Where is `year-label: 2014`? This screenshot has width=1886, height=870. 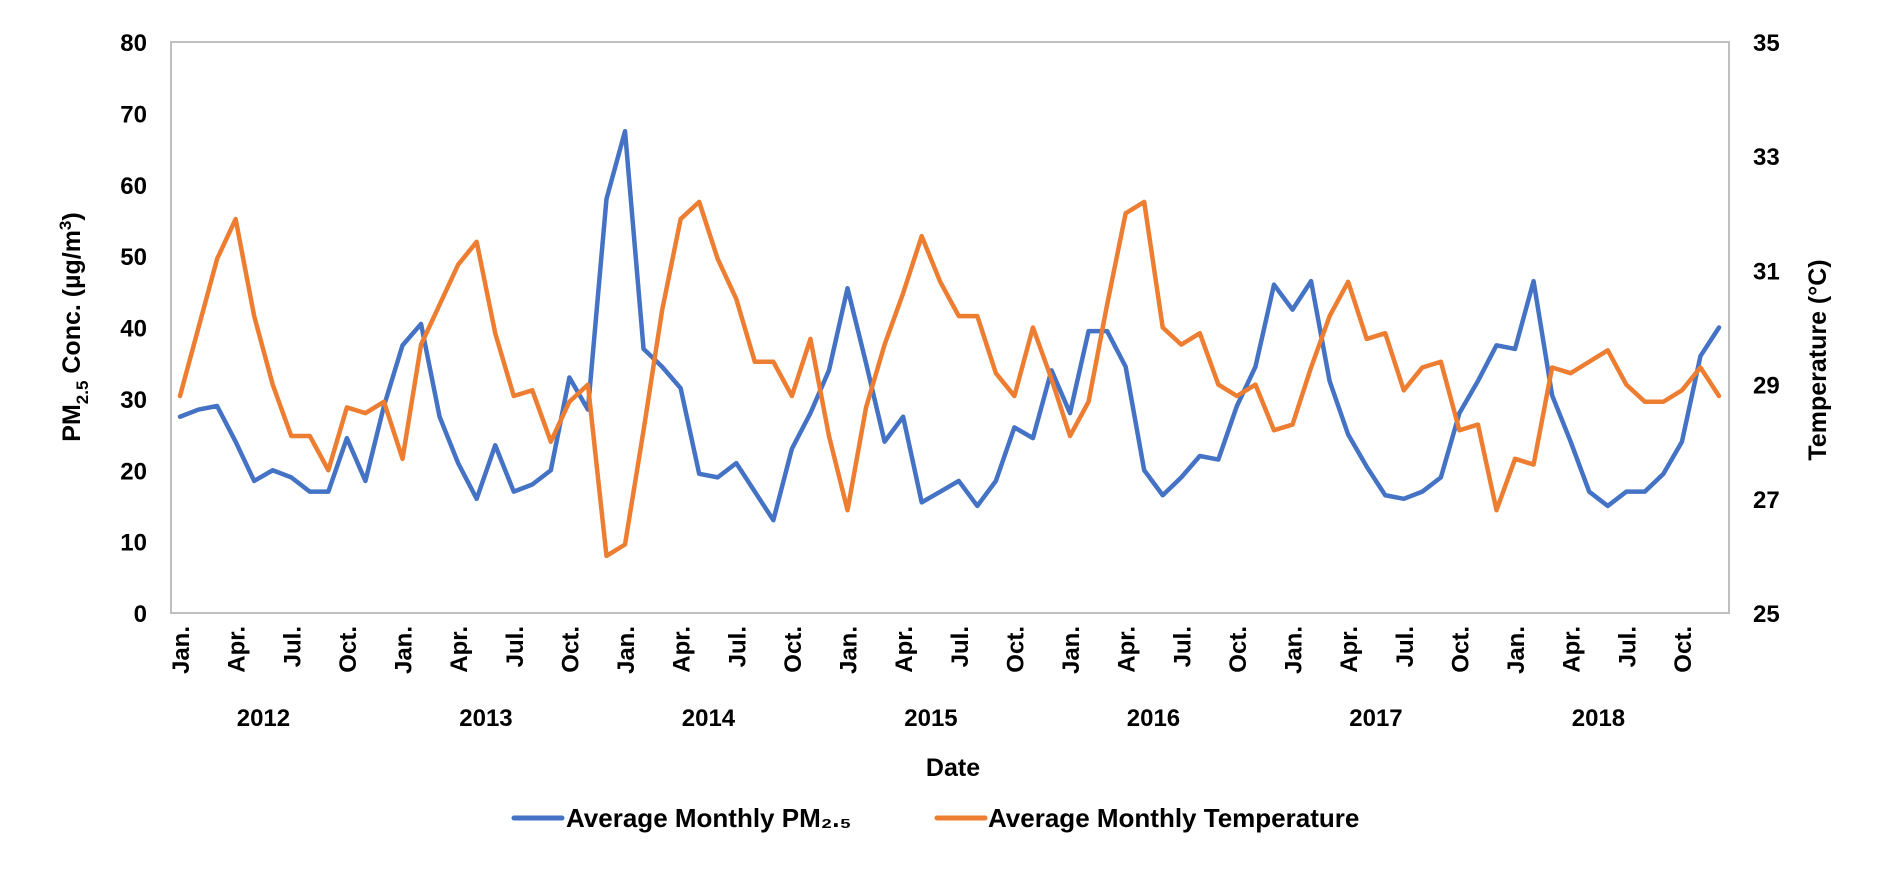 year-label: 2014 is located at coordinates (709, 718).